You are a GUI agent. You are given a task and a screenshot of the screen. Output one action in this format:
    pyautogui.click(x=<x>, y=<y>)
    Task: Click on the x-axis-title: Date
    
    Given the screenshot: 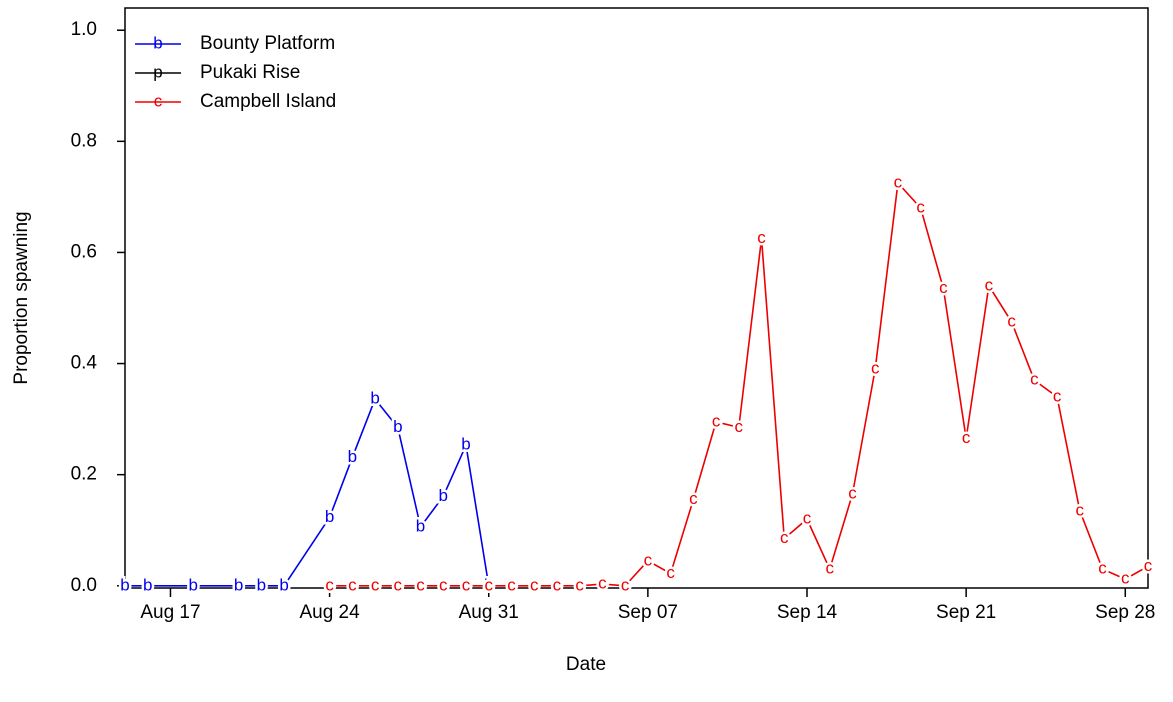 What is the action you would take?
    pyautogui.click(x=586, y=664)
    